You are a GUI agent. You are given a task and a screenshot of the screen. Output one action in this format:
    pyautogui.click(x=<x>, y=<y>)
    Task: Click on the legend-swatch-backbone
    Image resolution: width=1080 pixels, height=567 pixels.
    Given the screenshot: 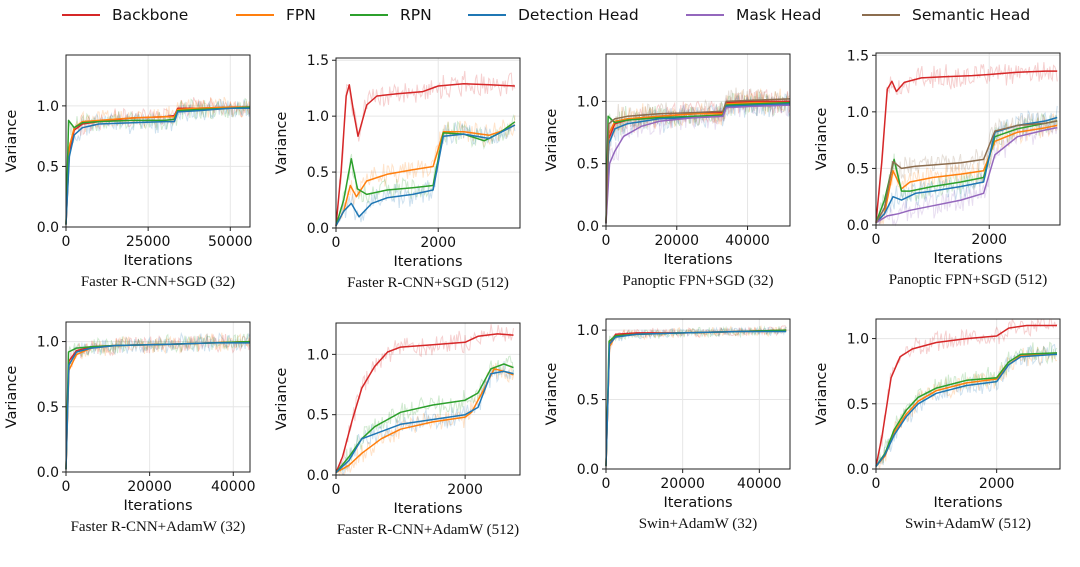 What is the action you would take?
    pyautogui.click(x=81, y=15)
    